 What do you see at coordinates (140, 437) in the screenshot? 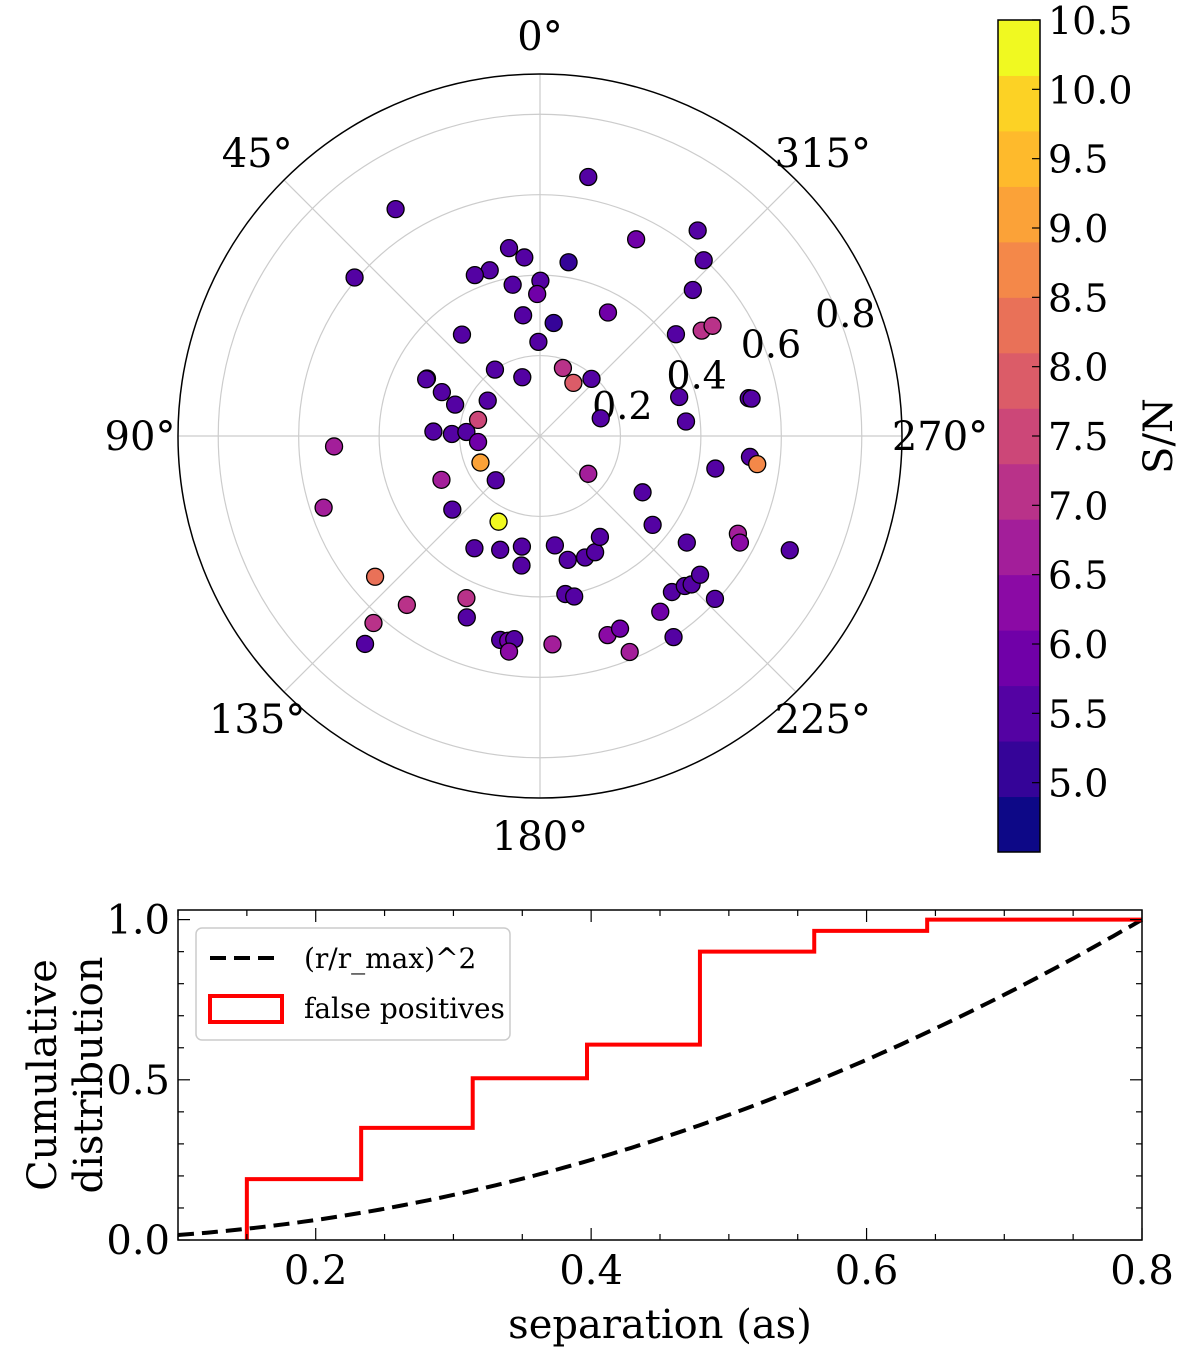
I see `angle-tick-label: 90°` at bounding box center [140, 437].